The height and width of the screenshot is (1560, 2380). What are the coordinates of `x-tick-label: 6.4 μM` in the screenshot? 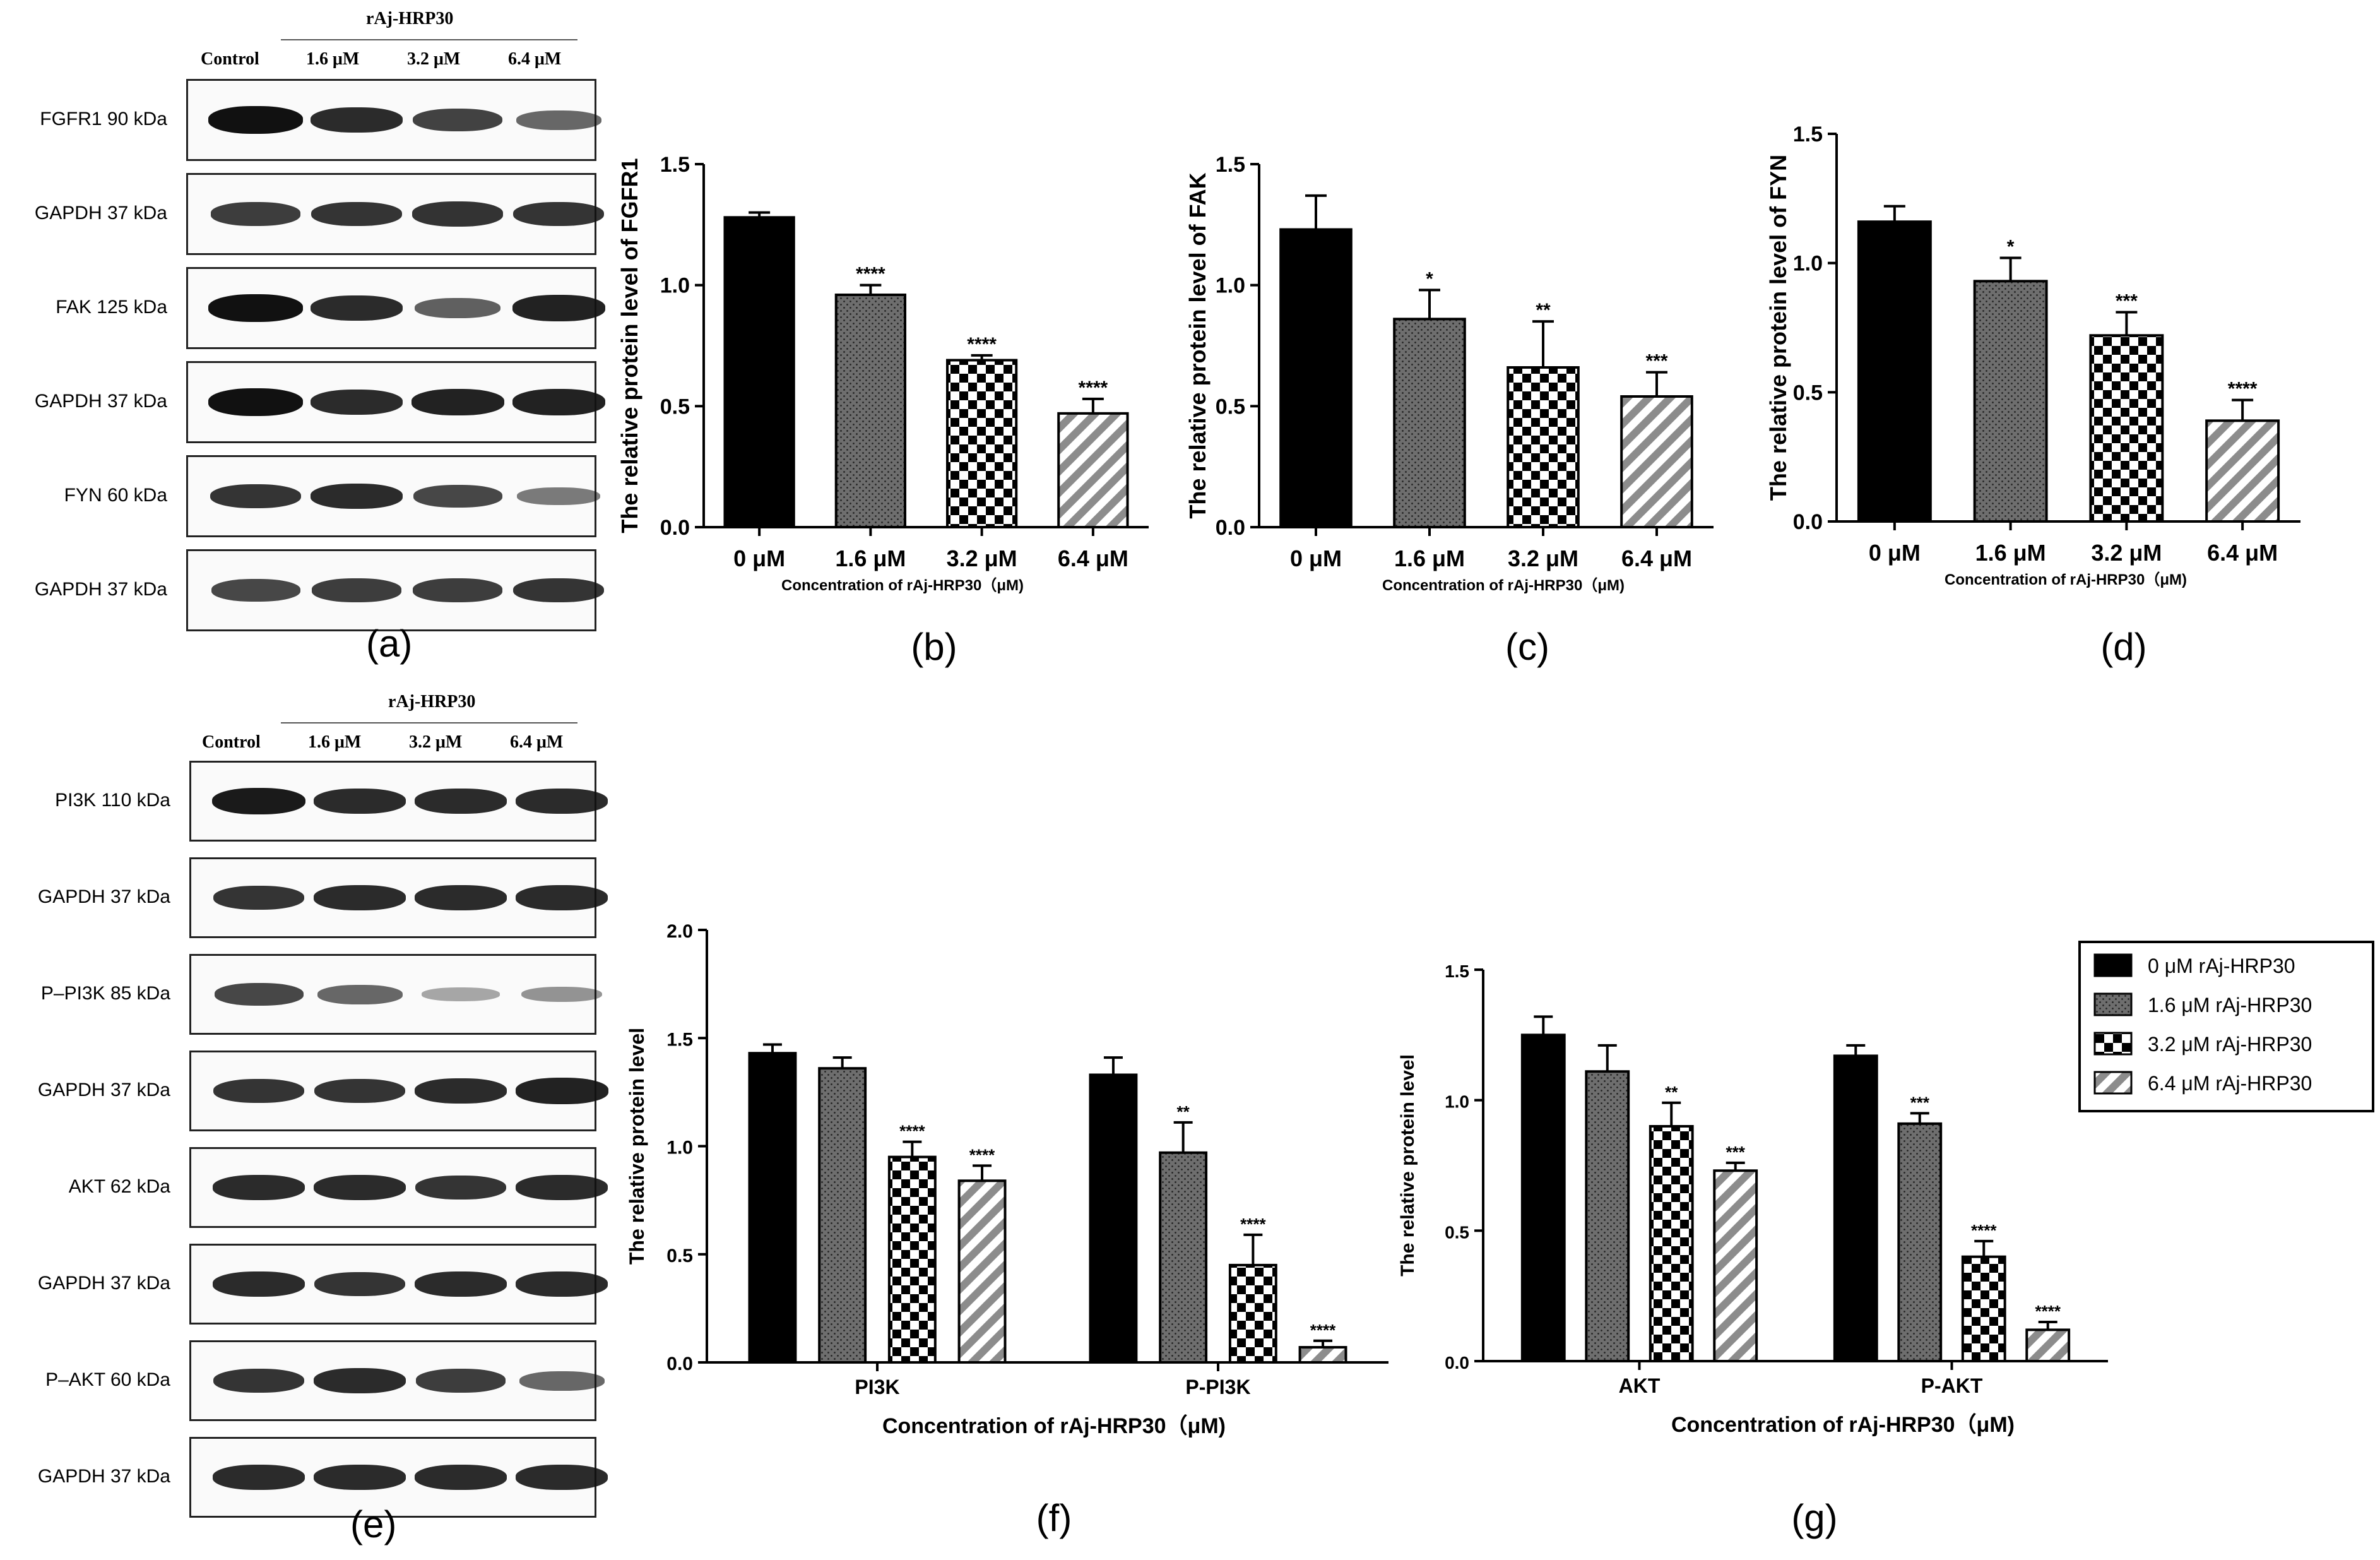 It's located at (1657, 558).